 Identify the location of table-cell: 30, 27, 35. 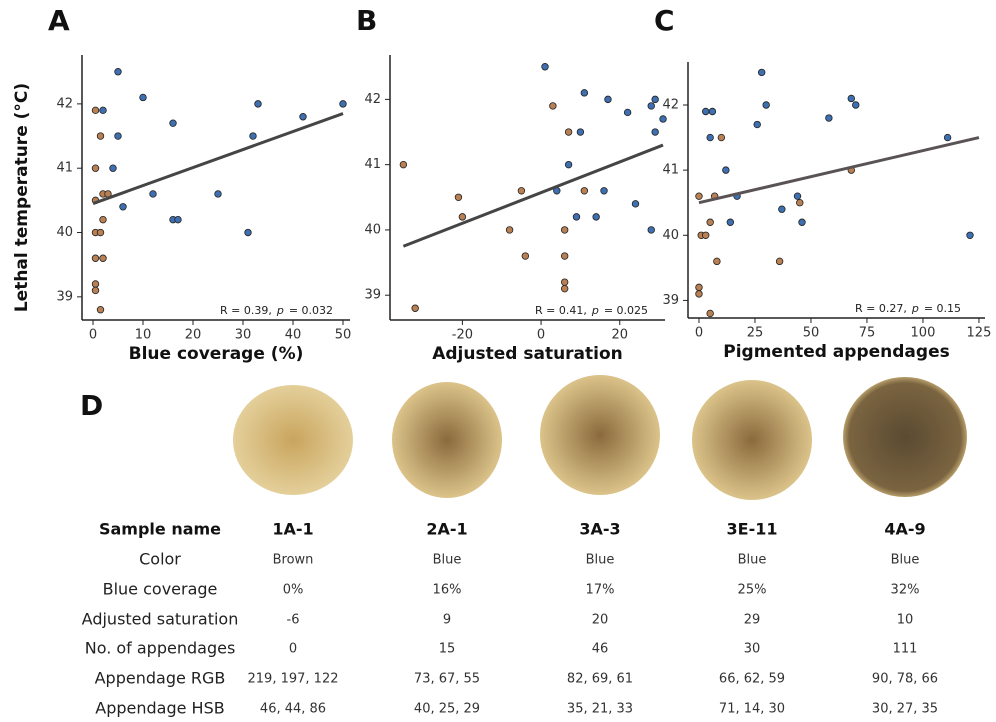
(905, 709).